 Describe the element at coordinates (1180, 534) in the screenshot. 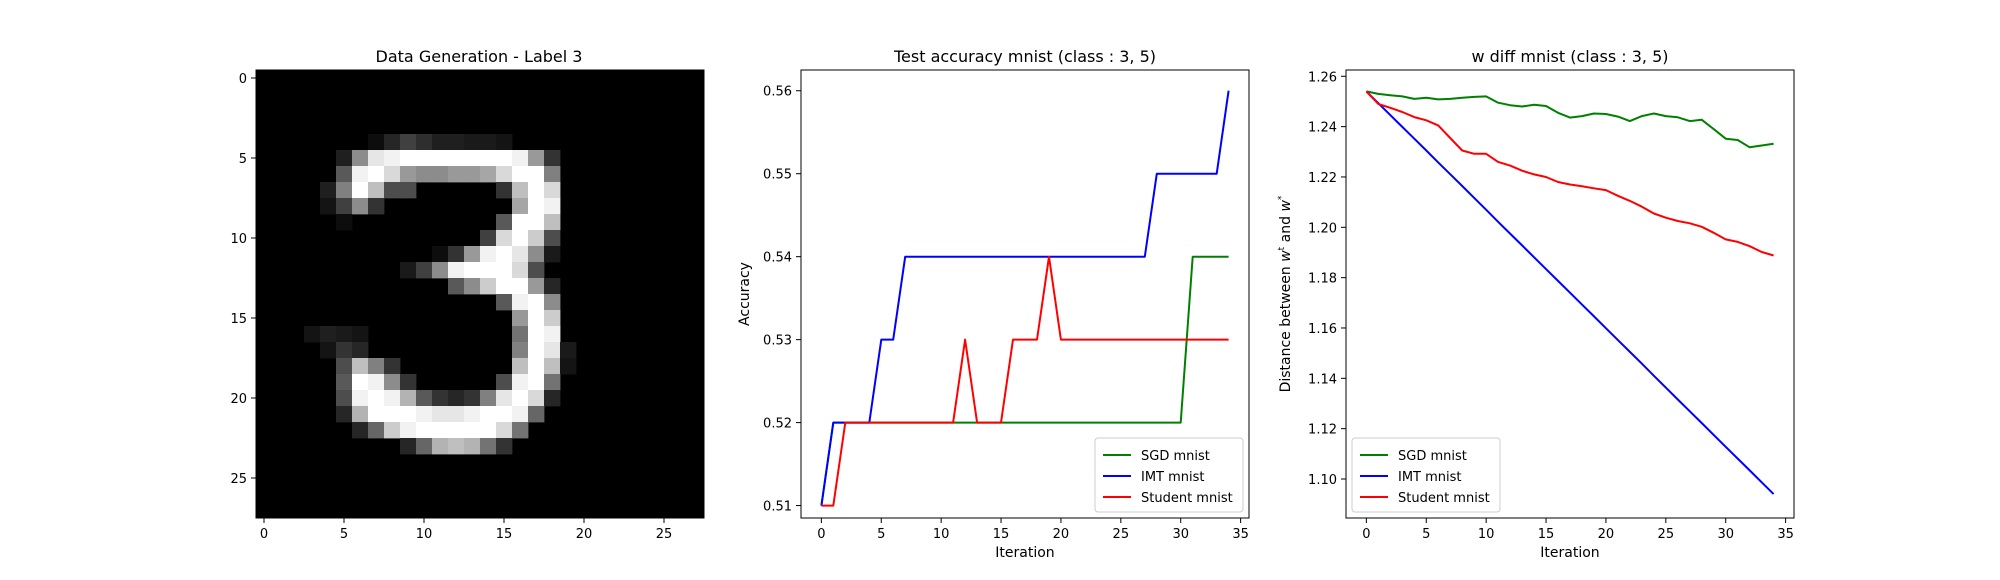

I see `accuracy-x-tick-label: 30` at that location.